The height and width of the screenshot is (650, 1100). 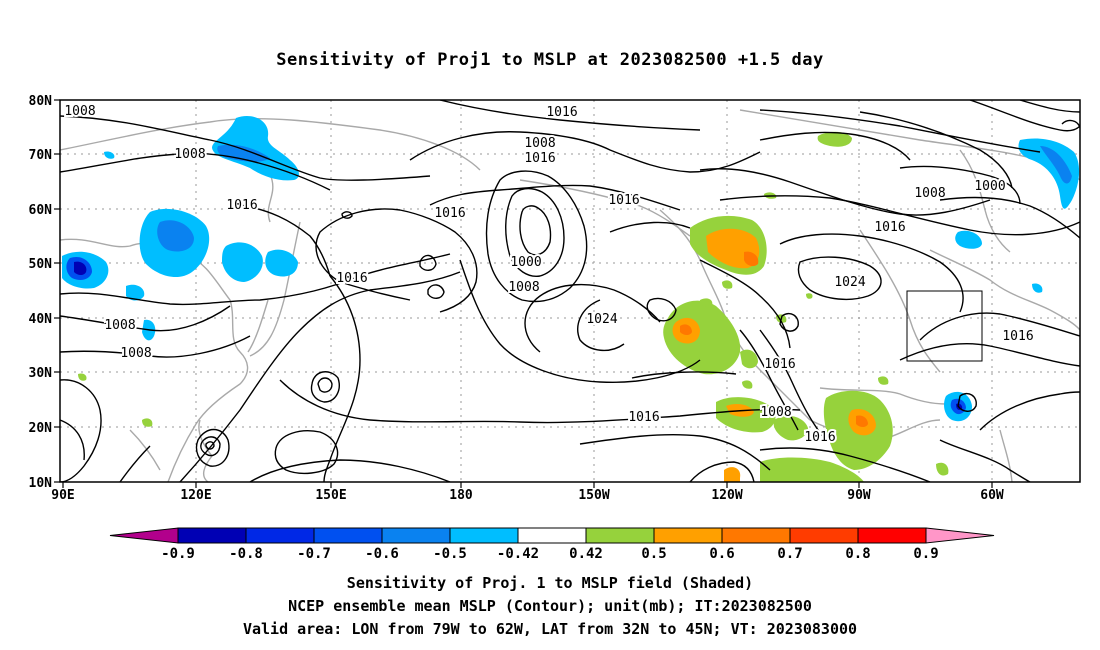 What do you see at coordinates (925, 554) in the screenshot?
I see `colorbar-label: 0.9` at bounding box center [925, 554].